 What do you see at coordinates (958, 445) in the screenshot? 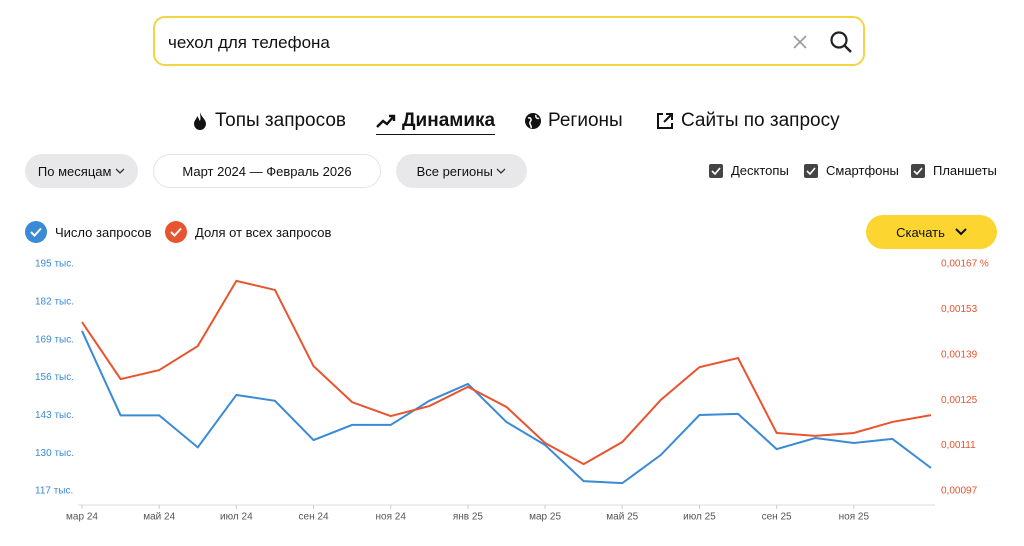
I see `y2-tick-label: 0,00111` at bounding box center [958, 445].